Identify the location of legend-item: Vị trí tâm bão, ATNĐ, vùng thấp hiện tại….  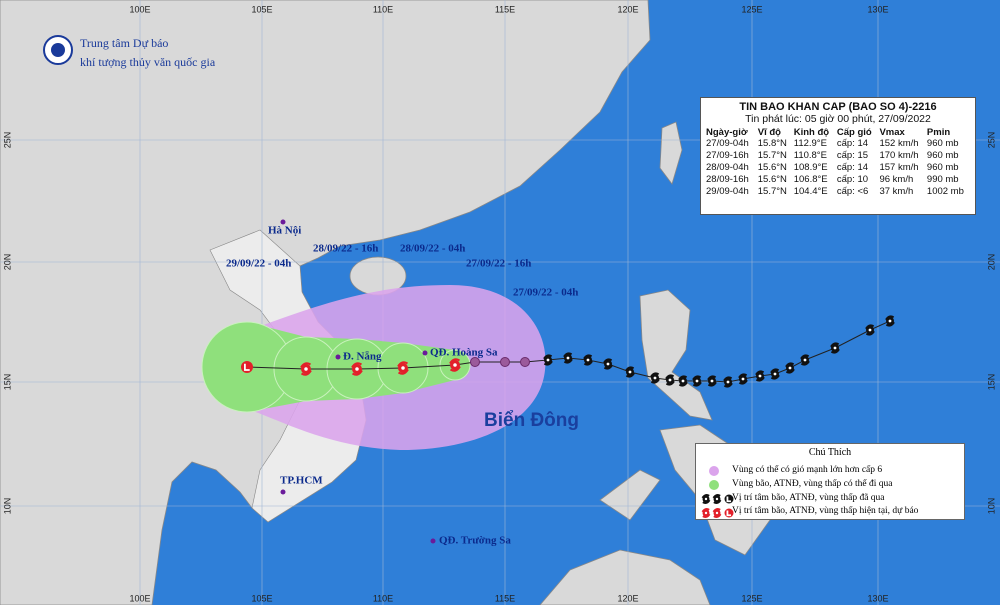
(825, 511).